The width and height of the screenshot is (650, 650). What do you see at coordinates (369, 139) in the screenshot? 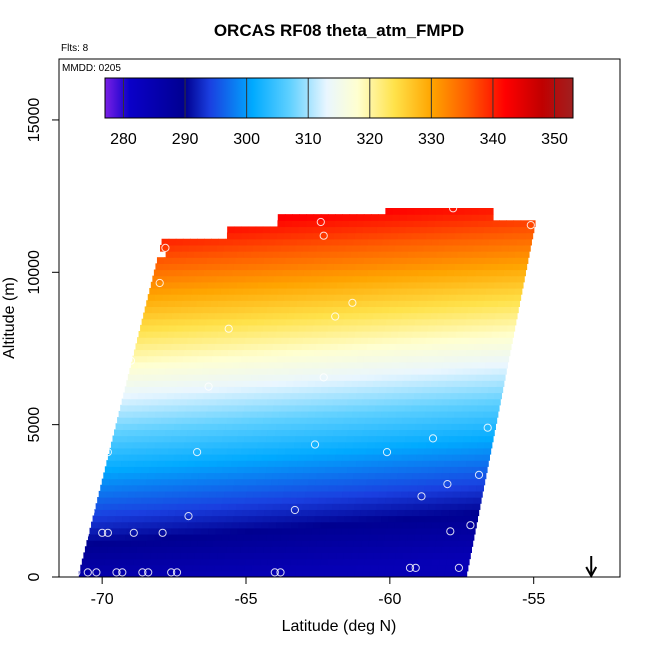
I see `colorbar-label-320: 320` at bounding box center [369, 139].